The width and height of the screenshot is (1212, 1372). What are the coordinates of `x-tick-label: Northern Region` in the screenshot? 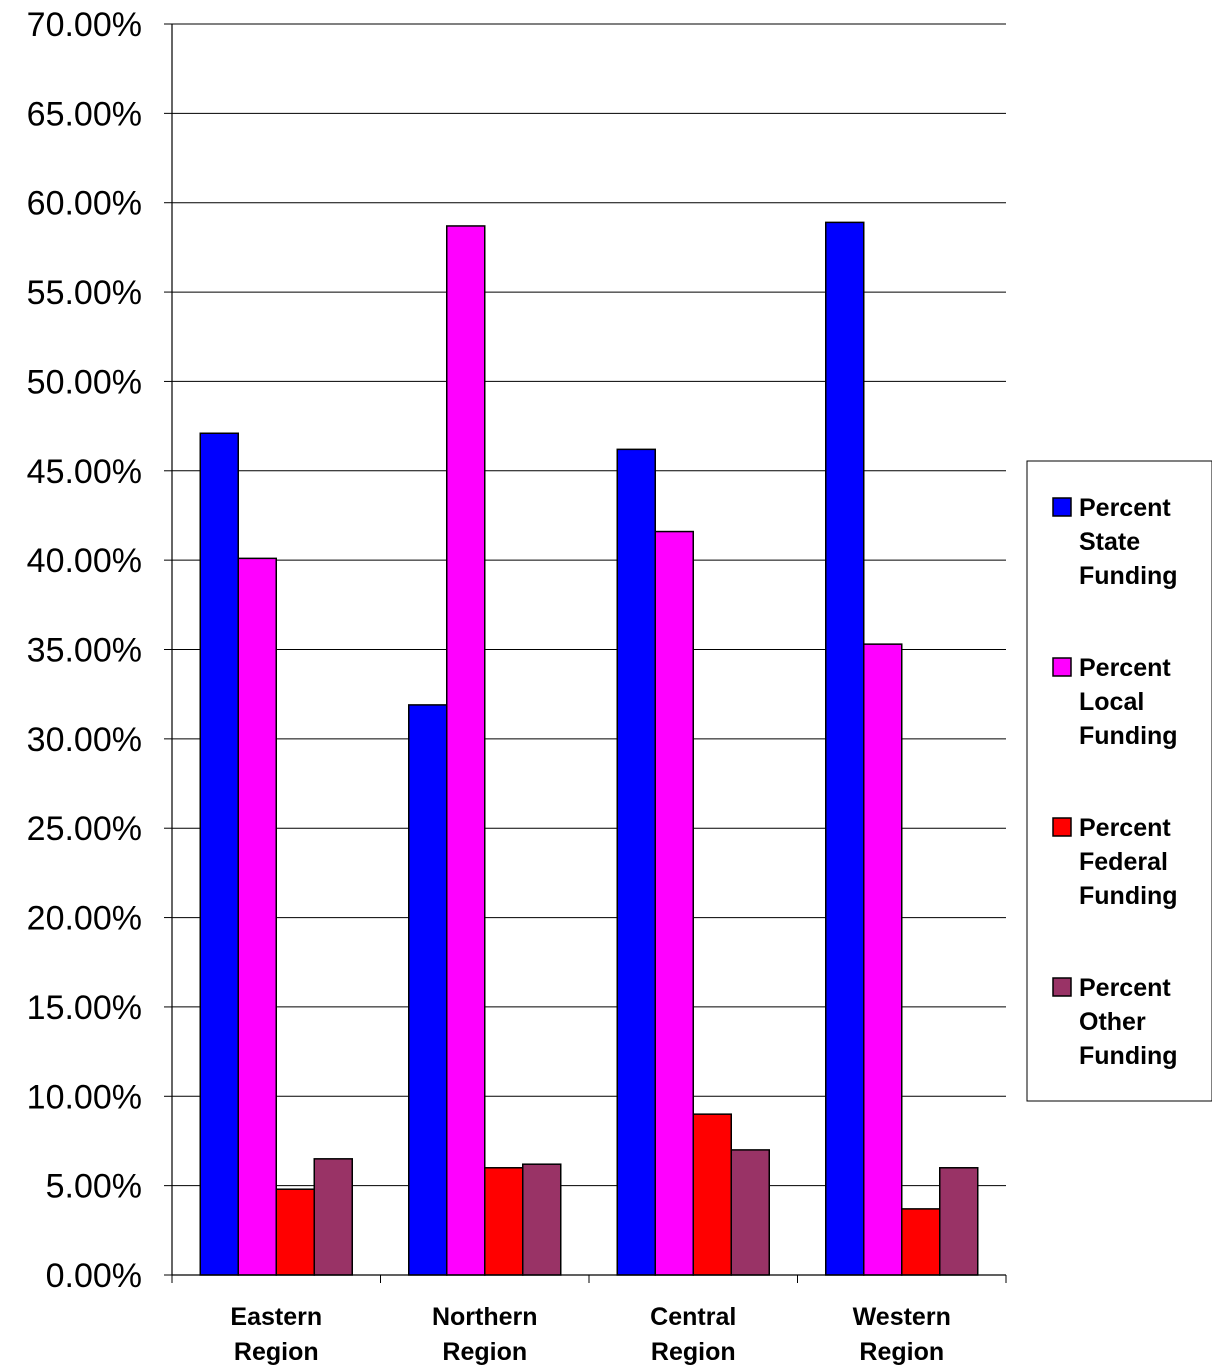 It's located at (485, 1334).